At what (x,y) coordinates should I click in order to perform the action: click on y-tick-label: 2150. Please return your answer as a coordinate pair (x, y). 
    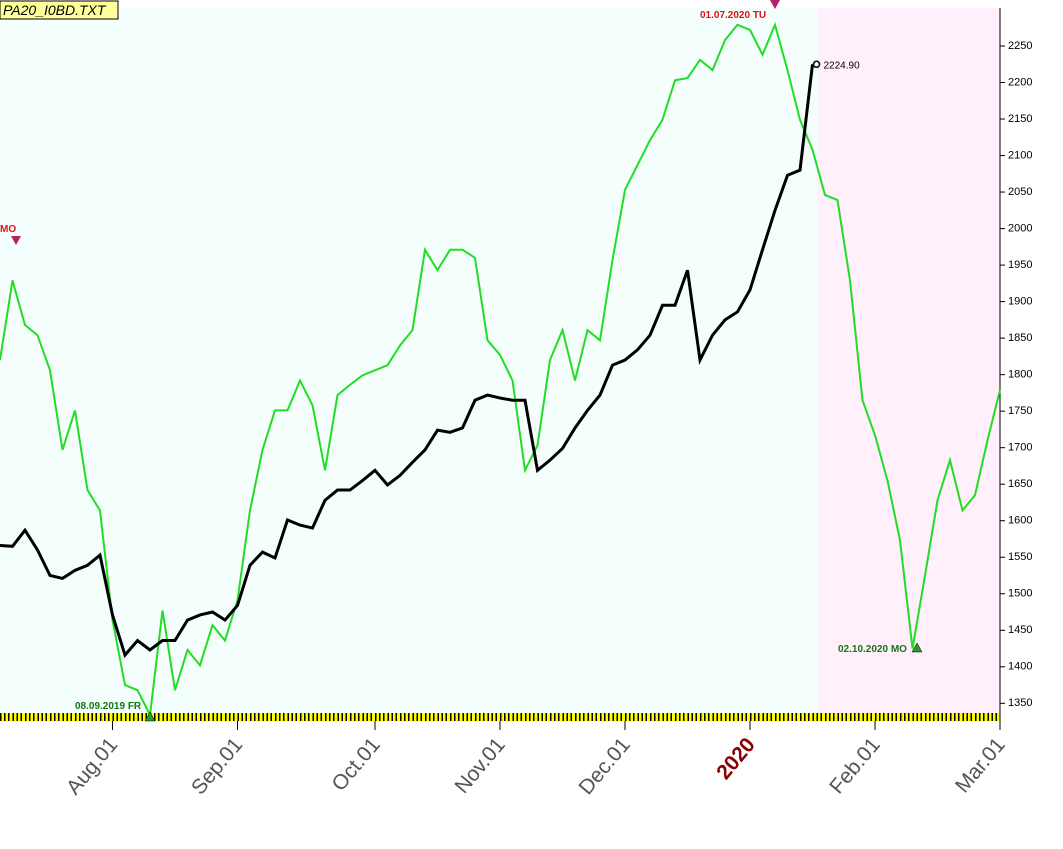
    Looking at the image, I should click on (1020, 119).